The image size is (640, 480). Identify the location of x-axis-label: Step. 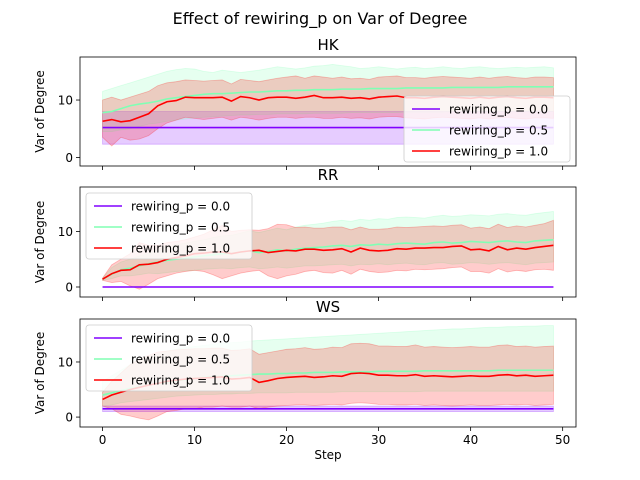
(327, 455).